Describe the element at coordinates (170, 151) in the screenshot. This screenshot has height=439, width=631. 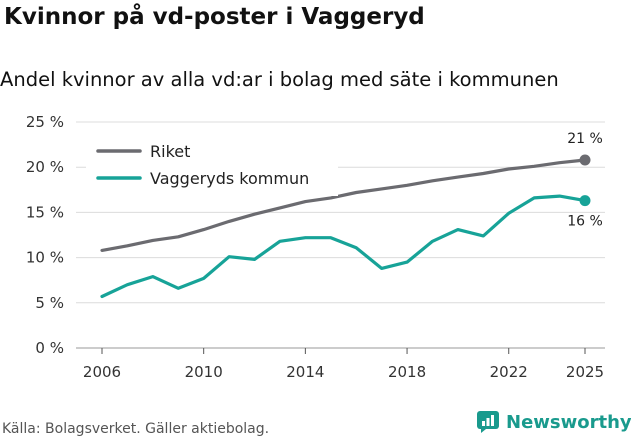
I see `legend-label-0: Riket` at that location.